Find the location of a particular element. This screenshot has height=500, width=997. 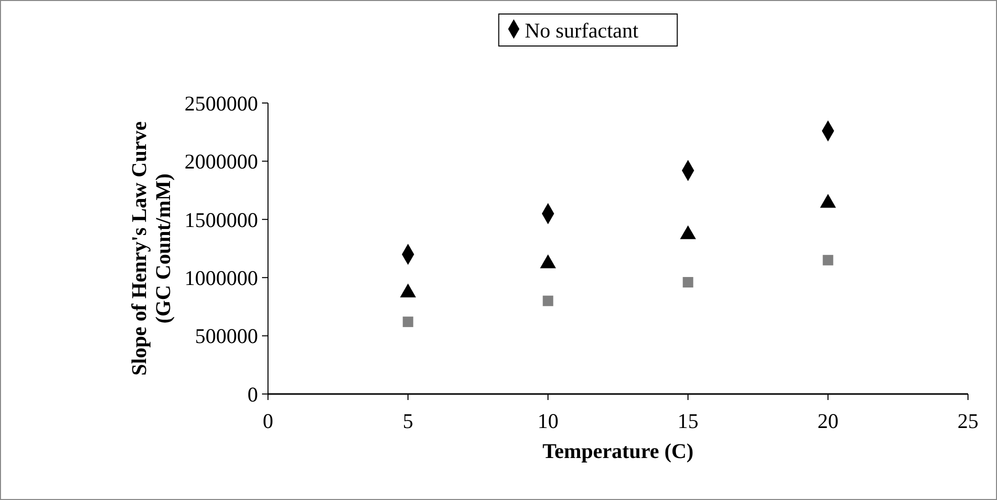

y-tick-label: 1500000 is located at coordinates (221, 220).